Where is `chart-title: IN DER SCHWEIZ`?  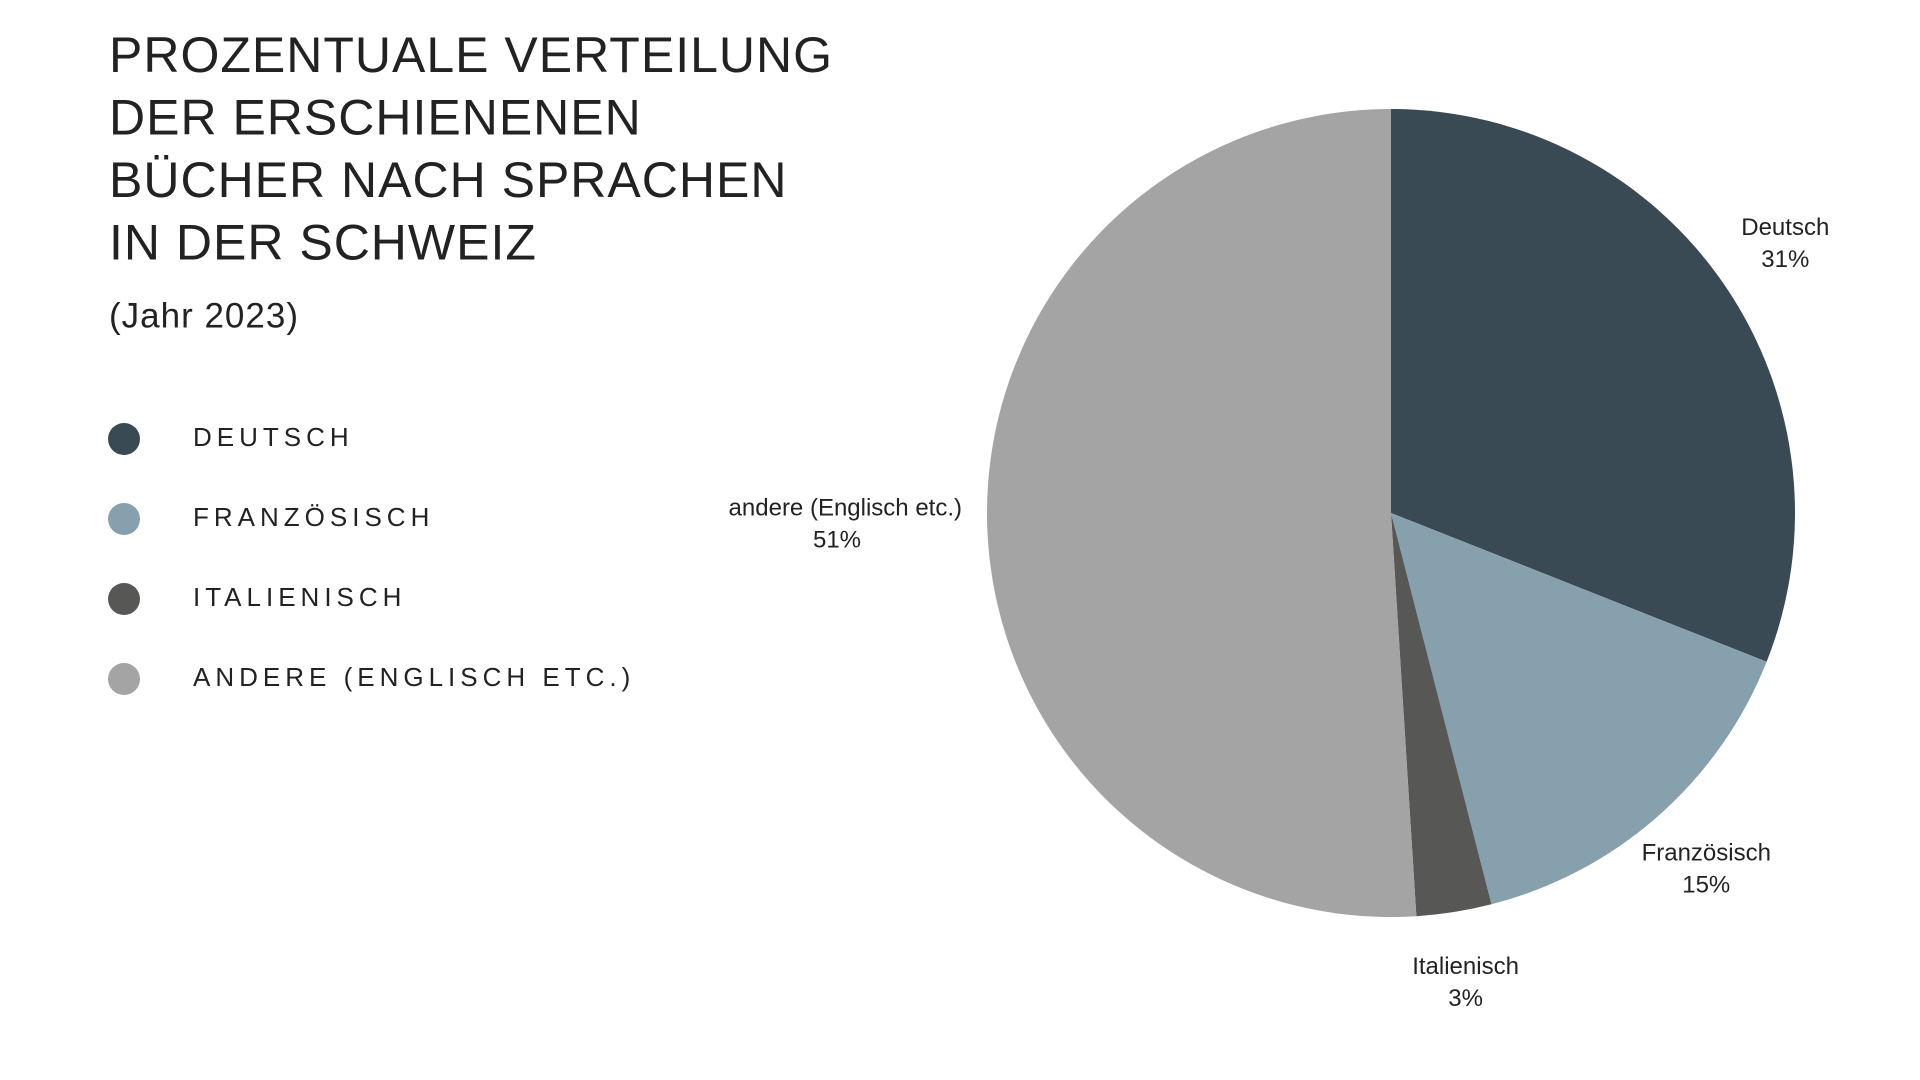 chart-title: IN DER SCHWEIZ is located at coordinates (323, 243).